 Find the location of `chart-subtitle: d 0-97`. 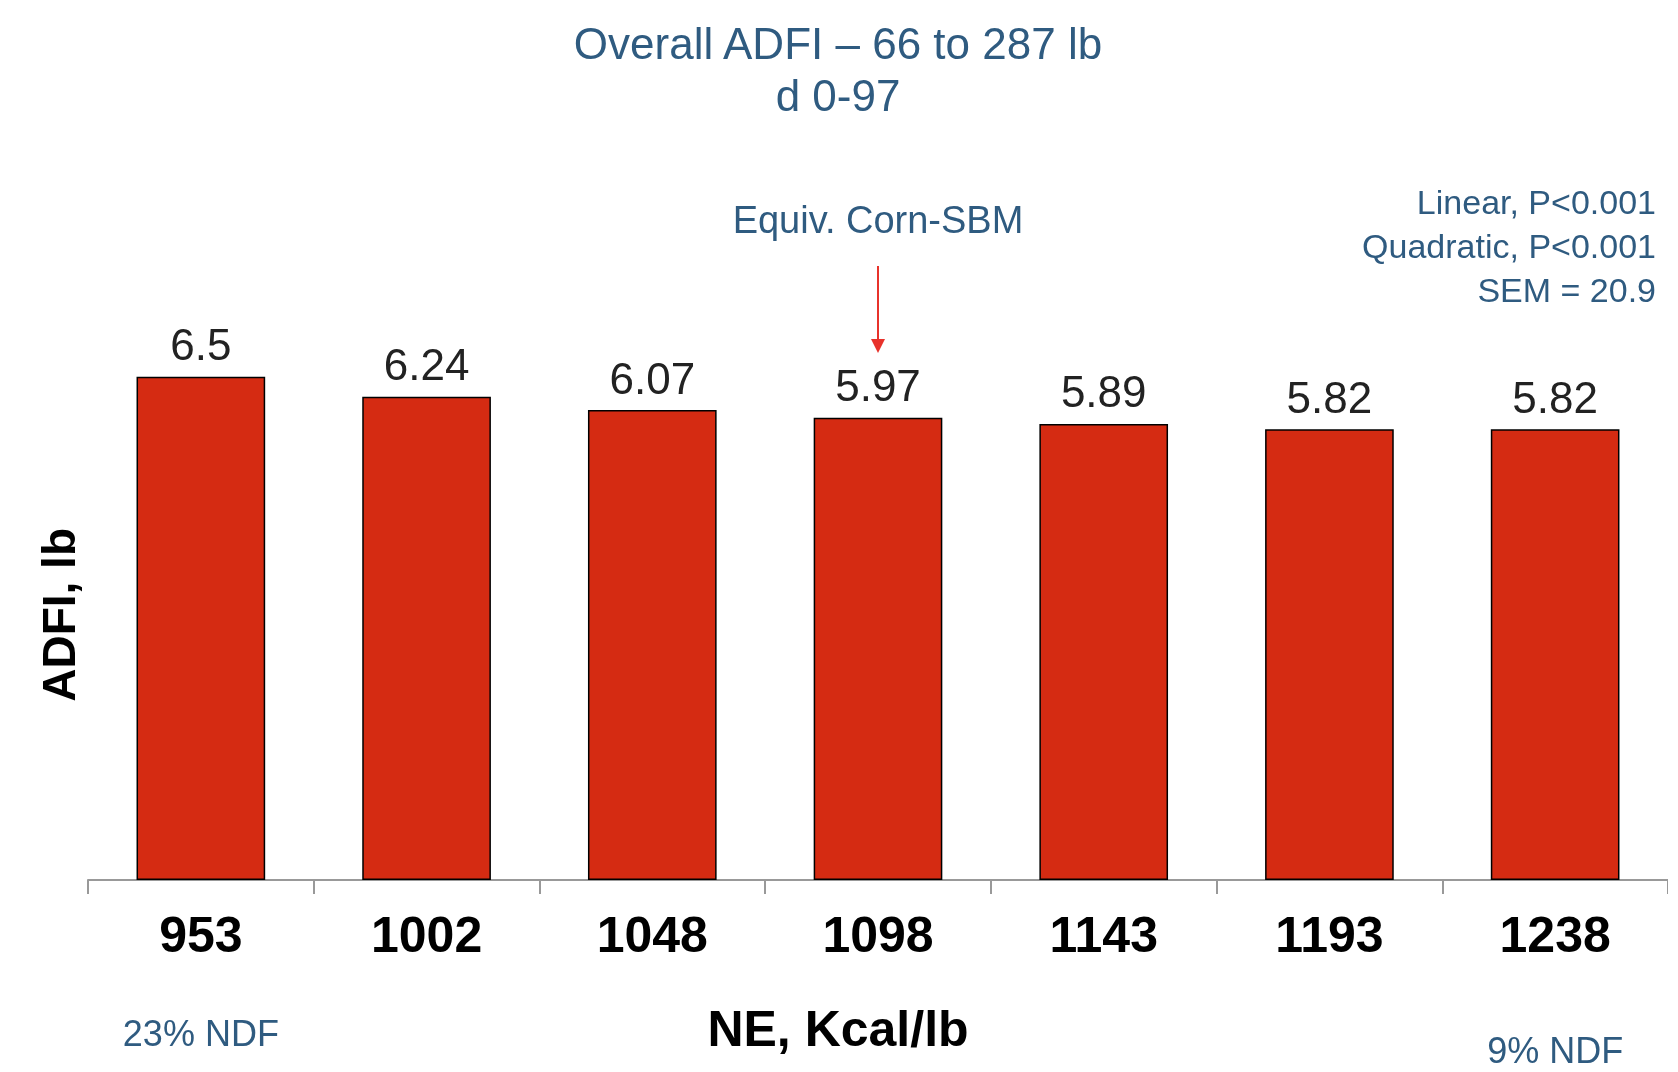

chart-subtitle: d 0-97 is located at coordinates (838, 95).